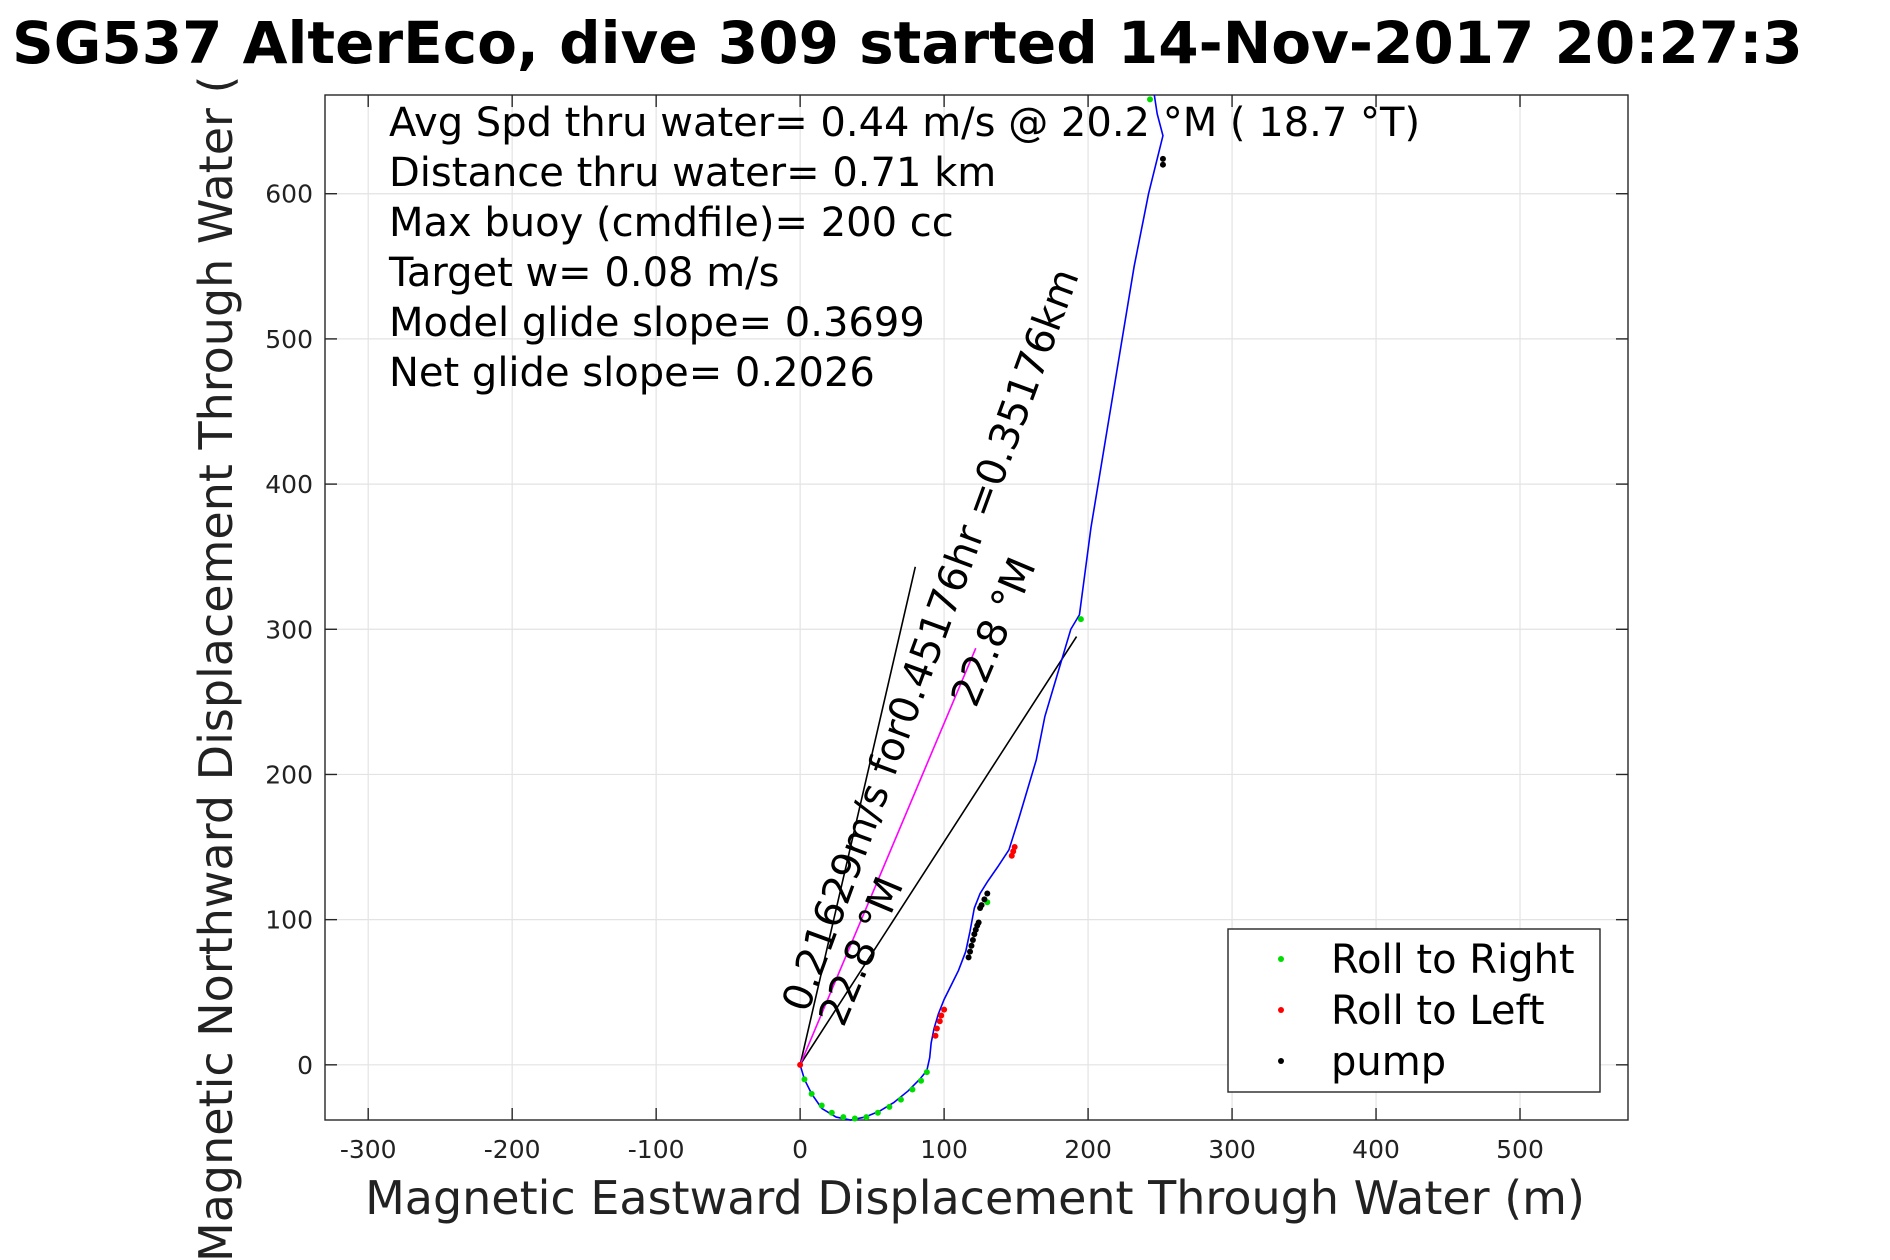 The width and height of the screenshot is (1890, 1260). I want to click on x-tick-label: -200, so click(512, 1149).